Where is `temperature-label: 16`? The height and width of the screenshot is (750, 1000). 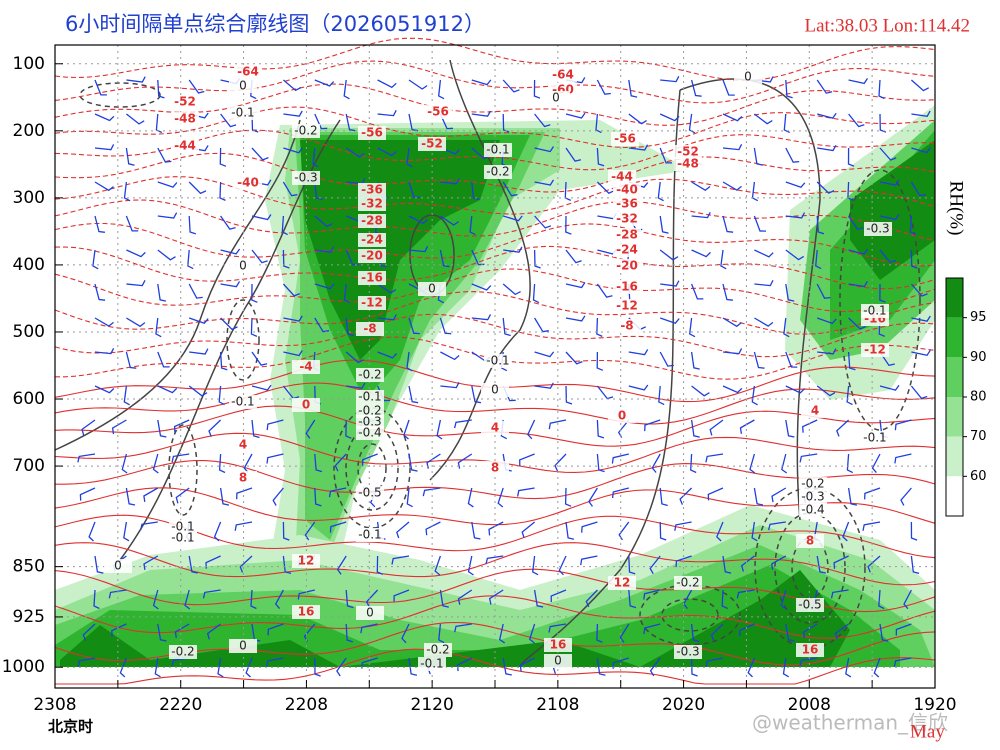
temperature-label: 16 is located at coordinates (558, 645).